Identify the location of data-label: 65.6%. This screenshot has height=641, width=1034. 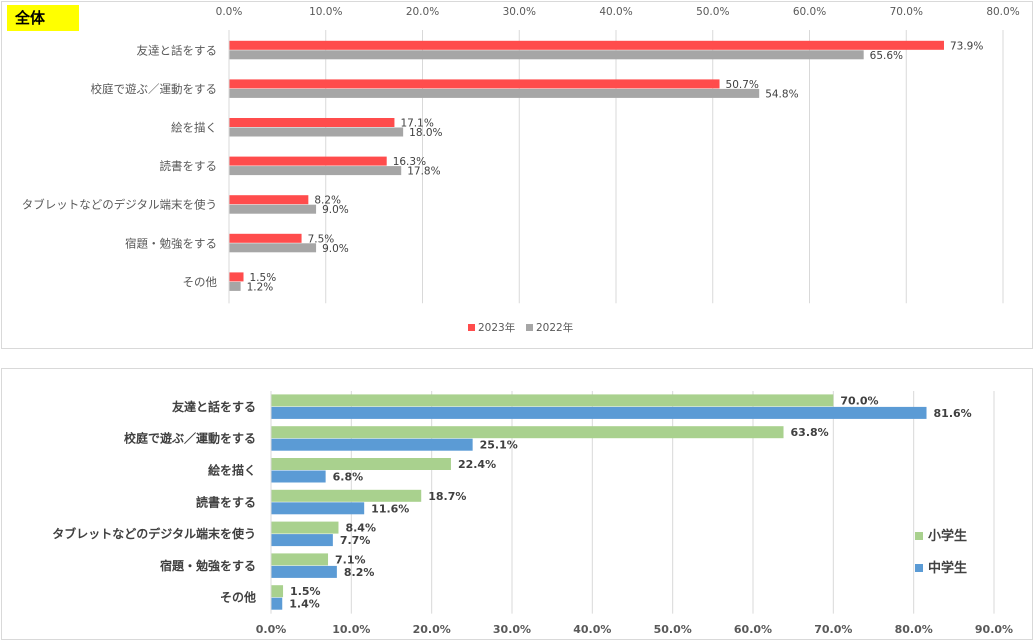
(886, 56).